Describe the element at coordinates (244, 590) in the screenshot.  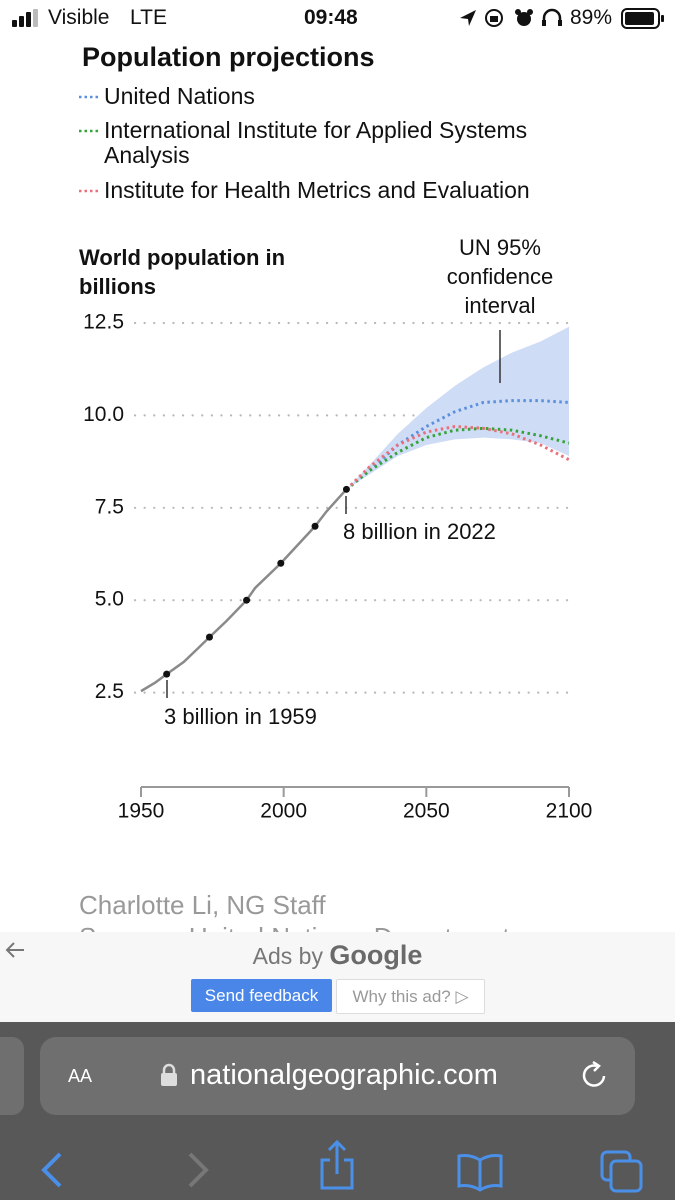
I see `history-line` at that location.